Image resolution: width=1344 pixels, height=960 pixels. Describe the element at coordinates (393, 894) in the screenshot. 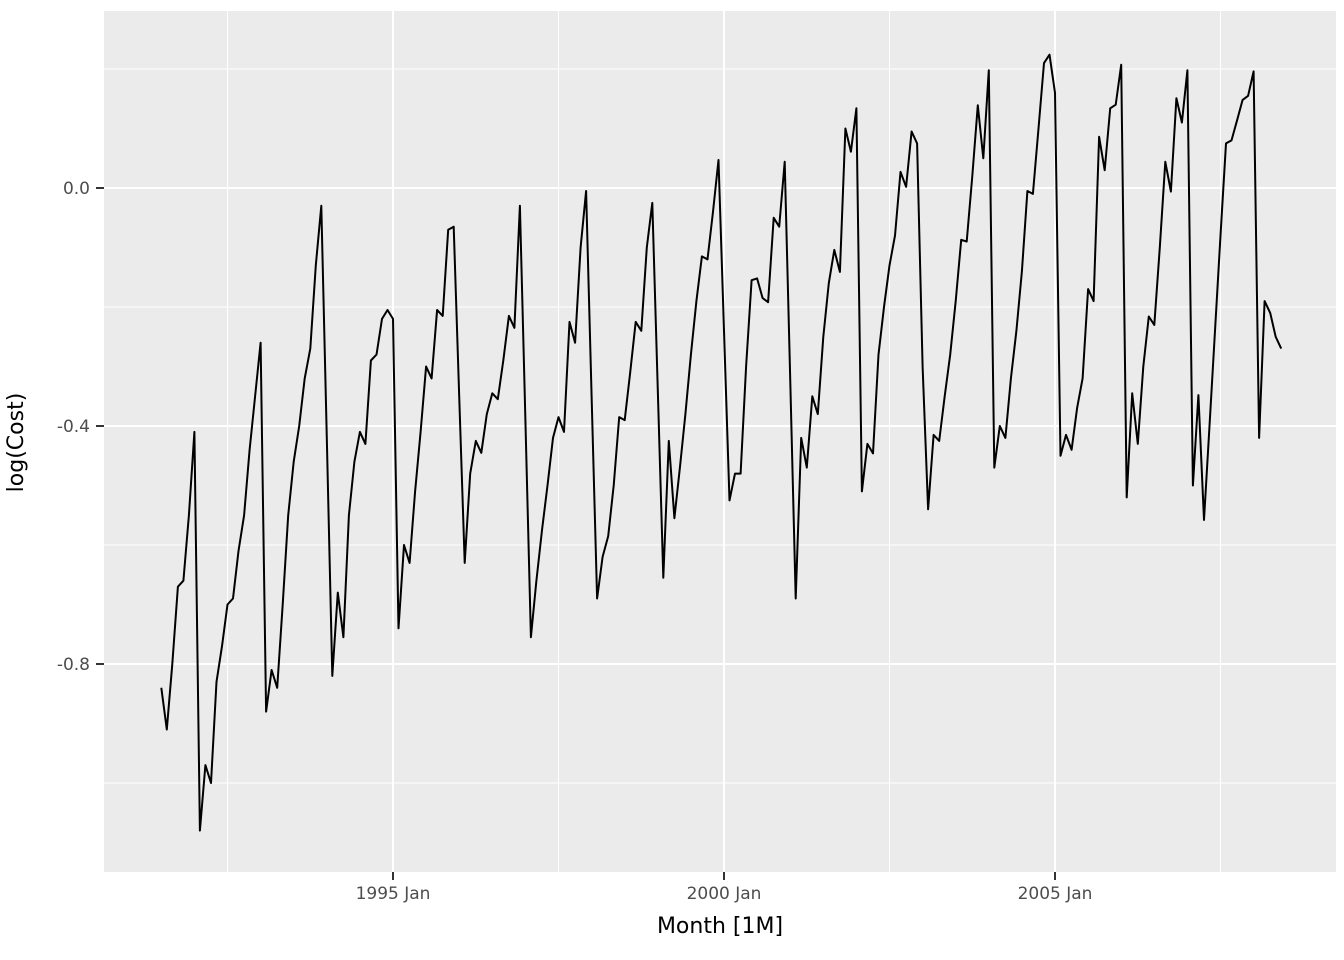

I see `x-axis-tick-label: 1995 Jan` at that location.